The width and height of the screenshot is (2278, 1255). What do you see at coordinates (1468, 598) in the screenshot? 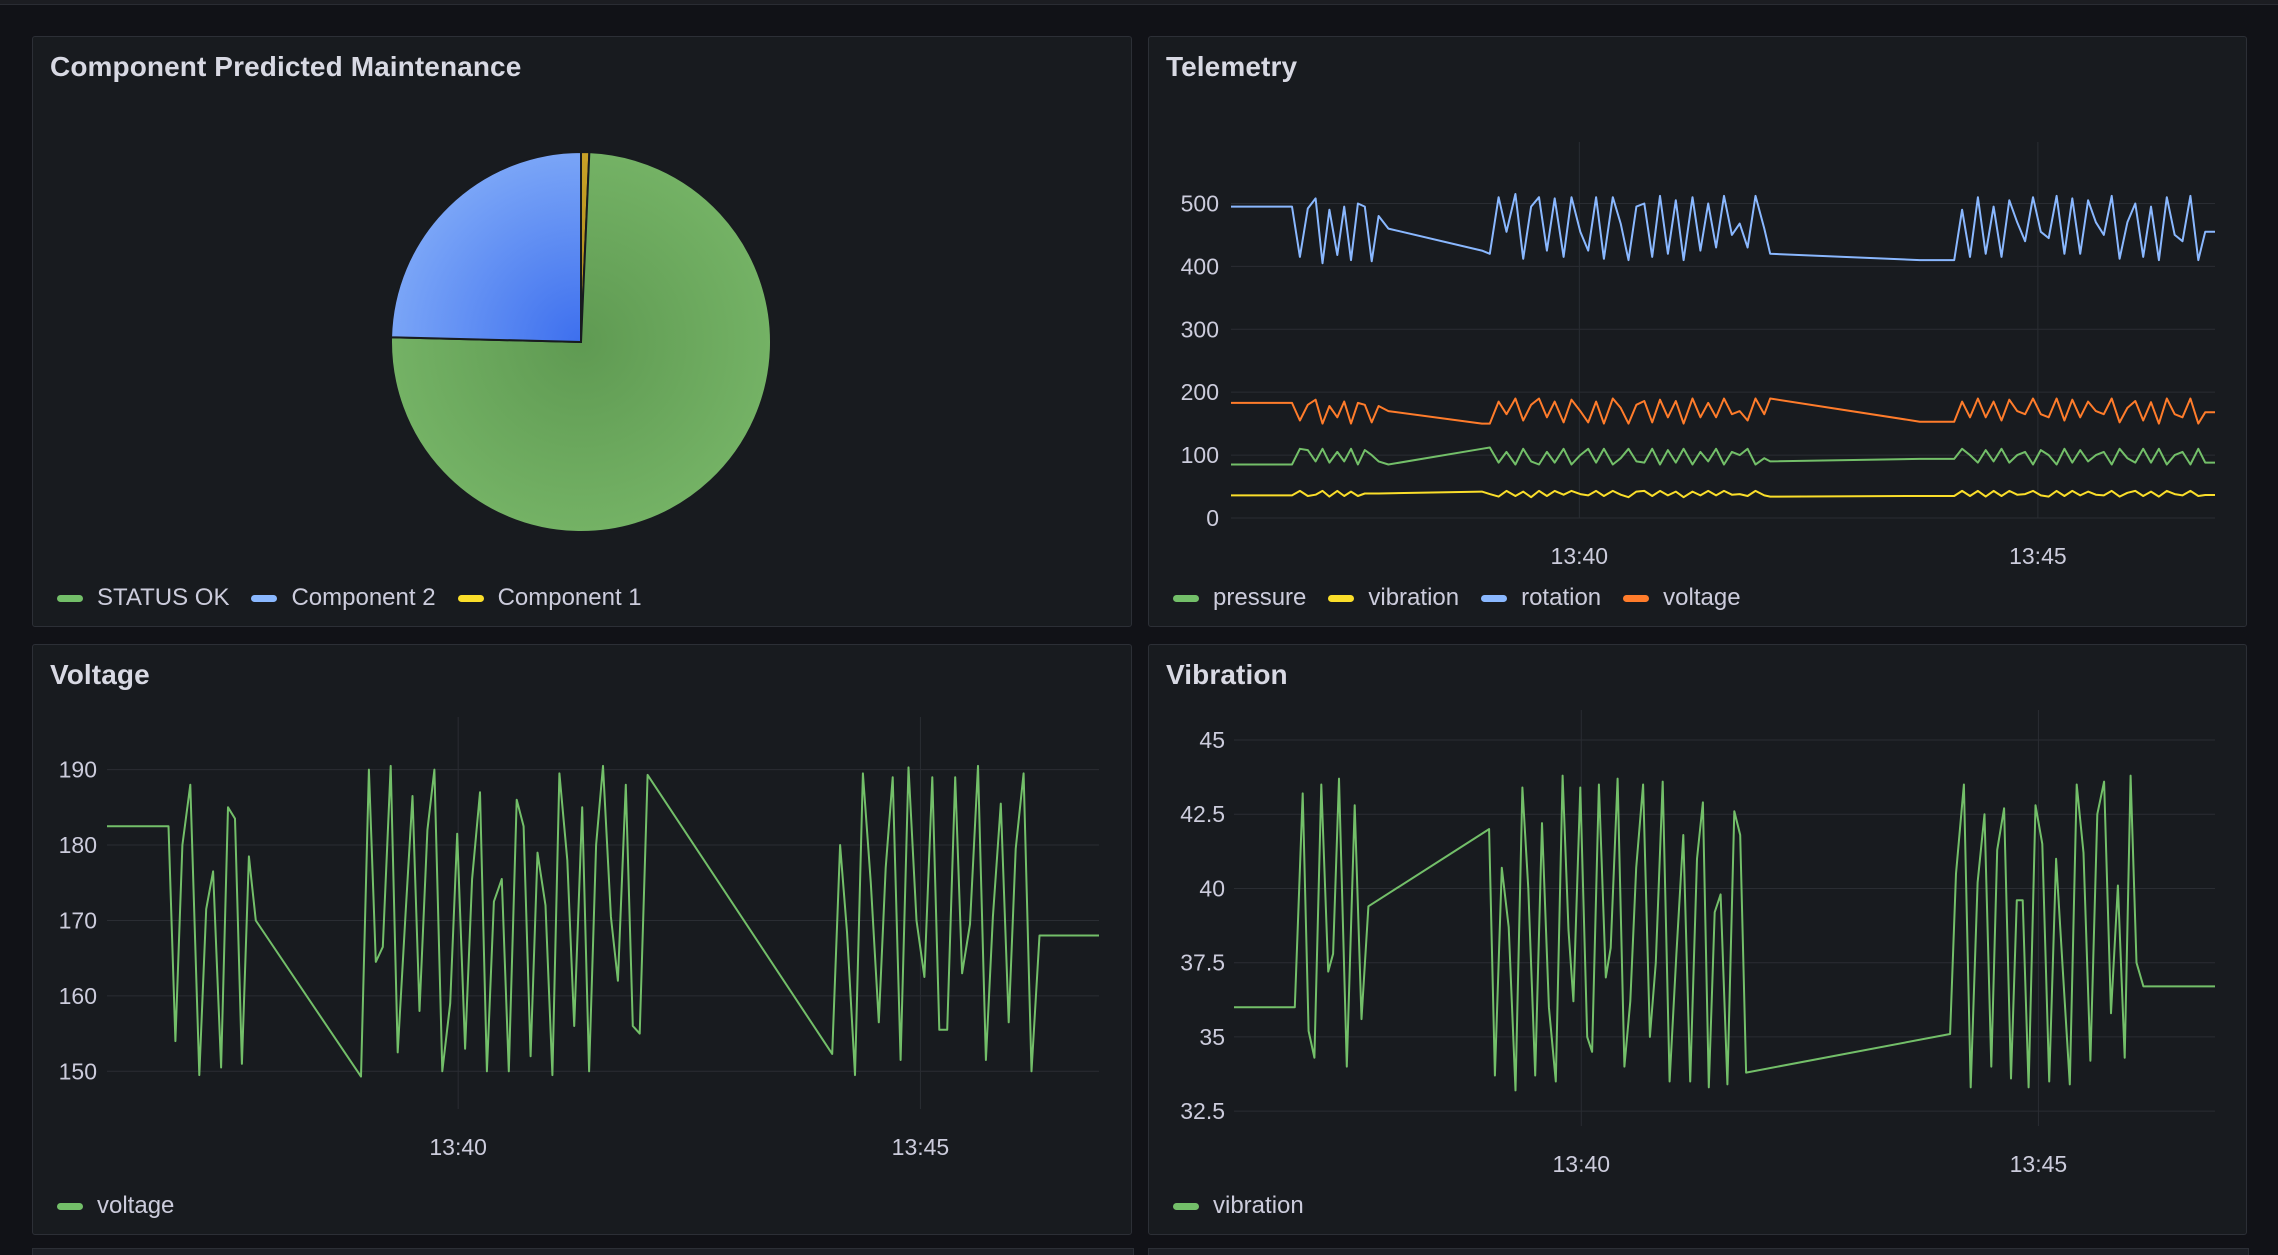
I see `legend: pressure vibration rotation voltage` at bounding box center [1468, 598].